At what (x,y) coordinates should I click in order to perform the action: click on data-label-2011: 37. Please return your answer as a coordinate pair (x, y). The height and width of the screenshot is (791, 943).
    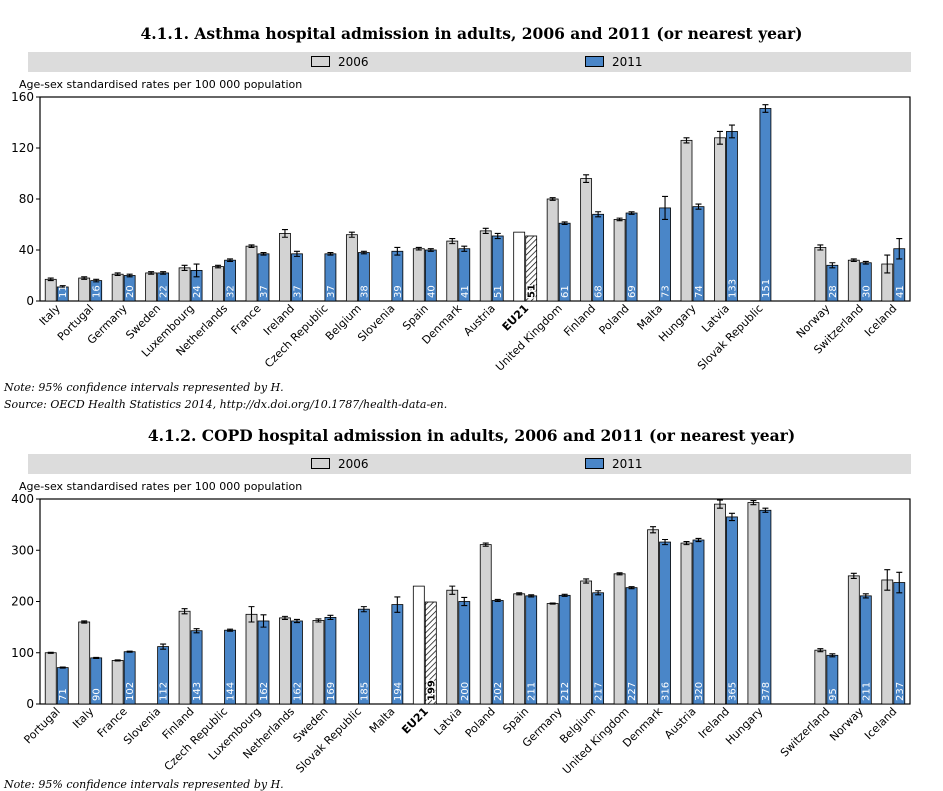
    Looking at the image, I should click on (297, 291).